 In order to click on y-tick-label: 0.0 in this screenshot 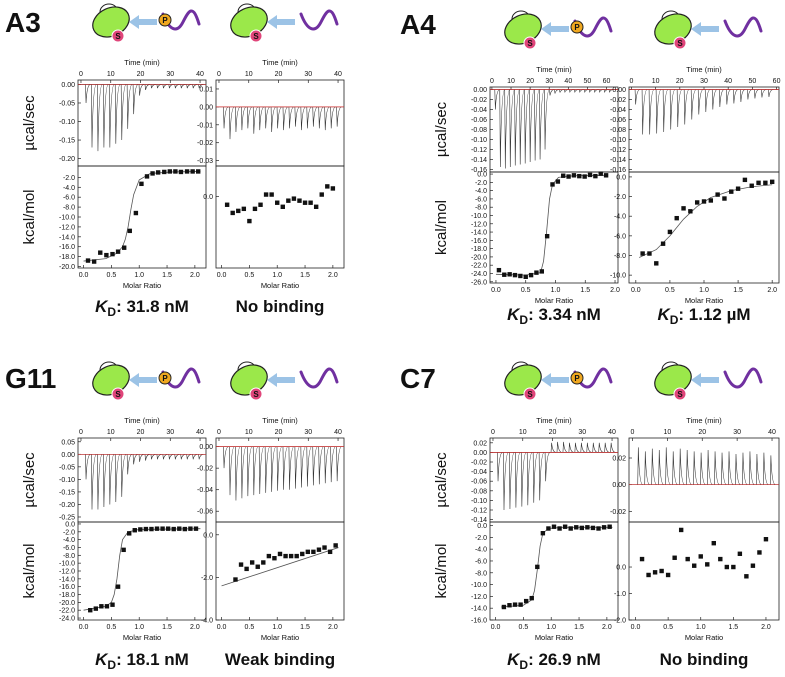, I will do `click(482, 526)`.